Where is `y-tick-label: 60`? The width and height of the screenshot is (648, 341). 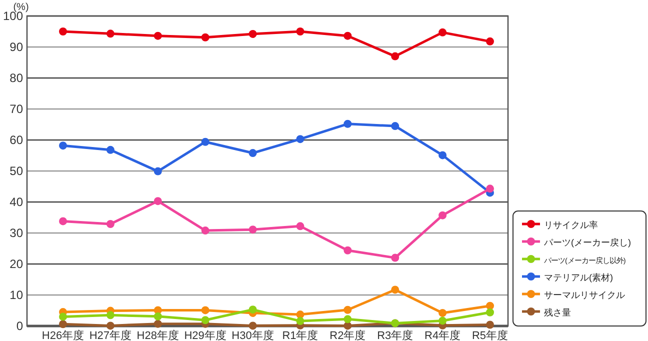 y-tick-label: 60 is located at coordinates (17, 140).